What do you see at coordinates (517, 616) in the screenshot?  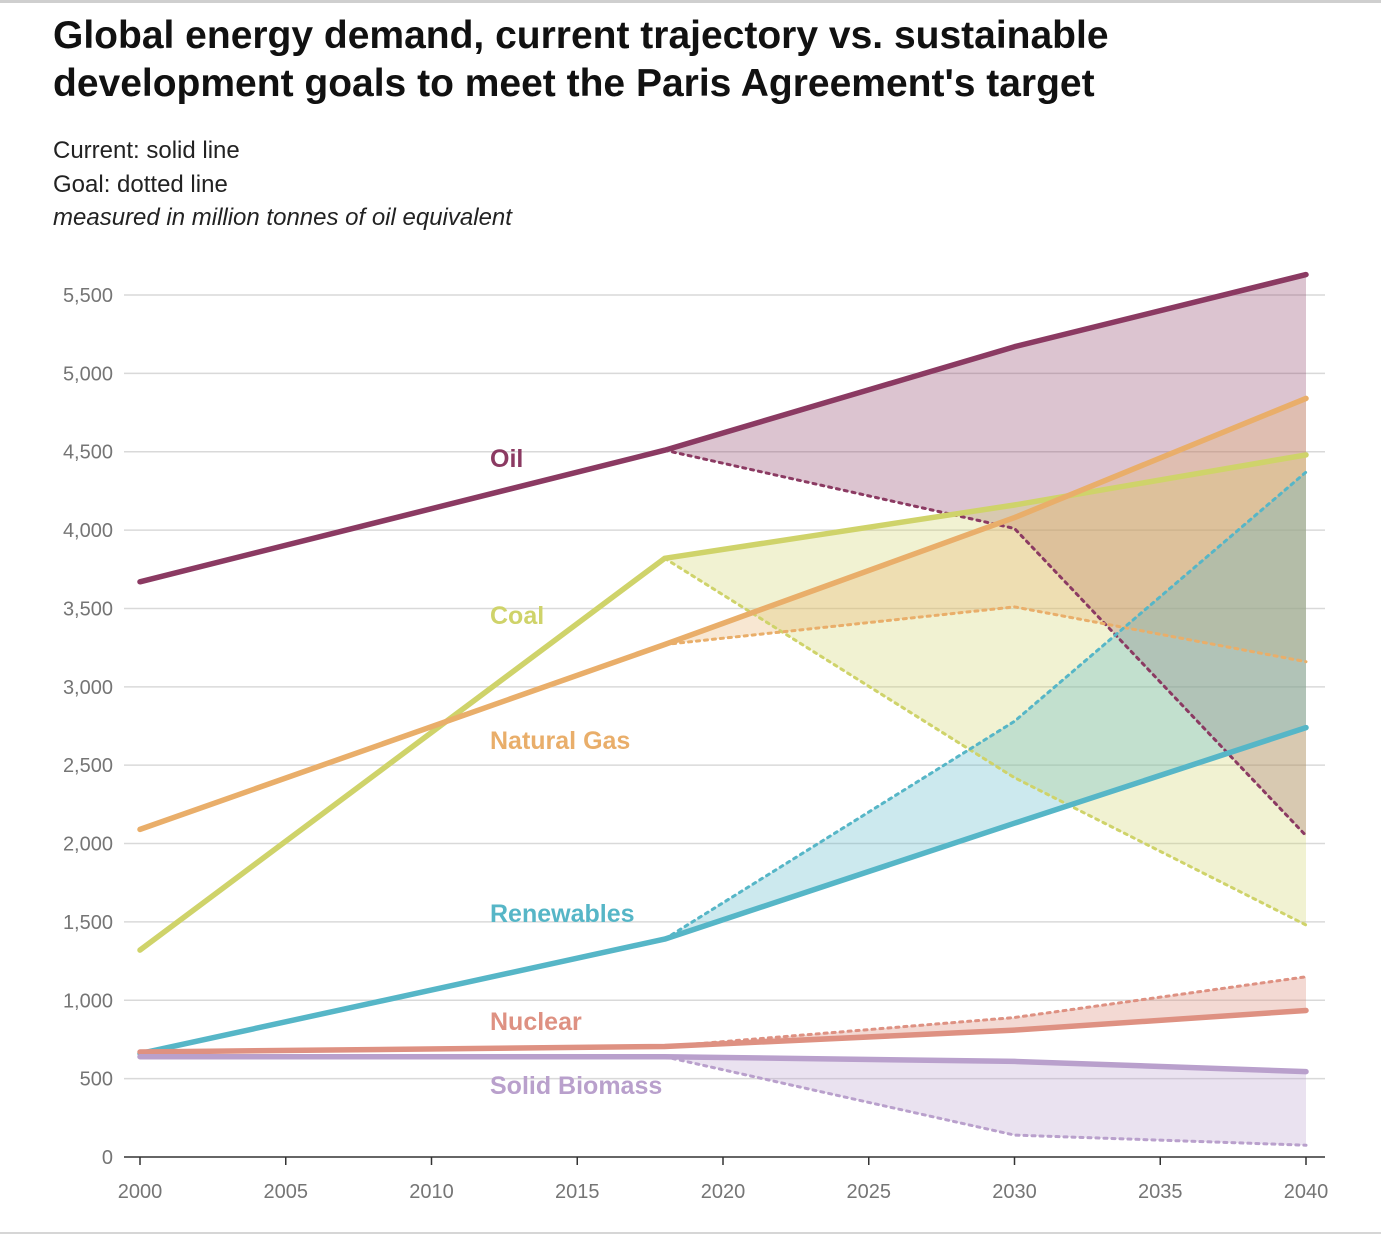 I see `coal-label: Coal` at bounding box center [517, 616].